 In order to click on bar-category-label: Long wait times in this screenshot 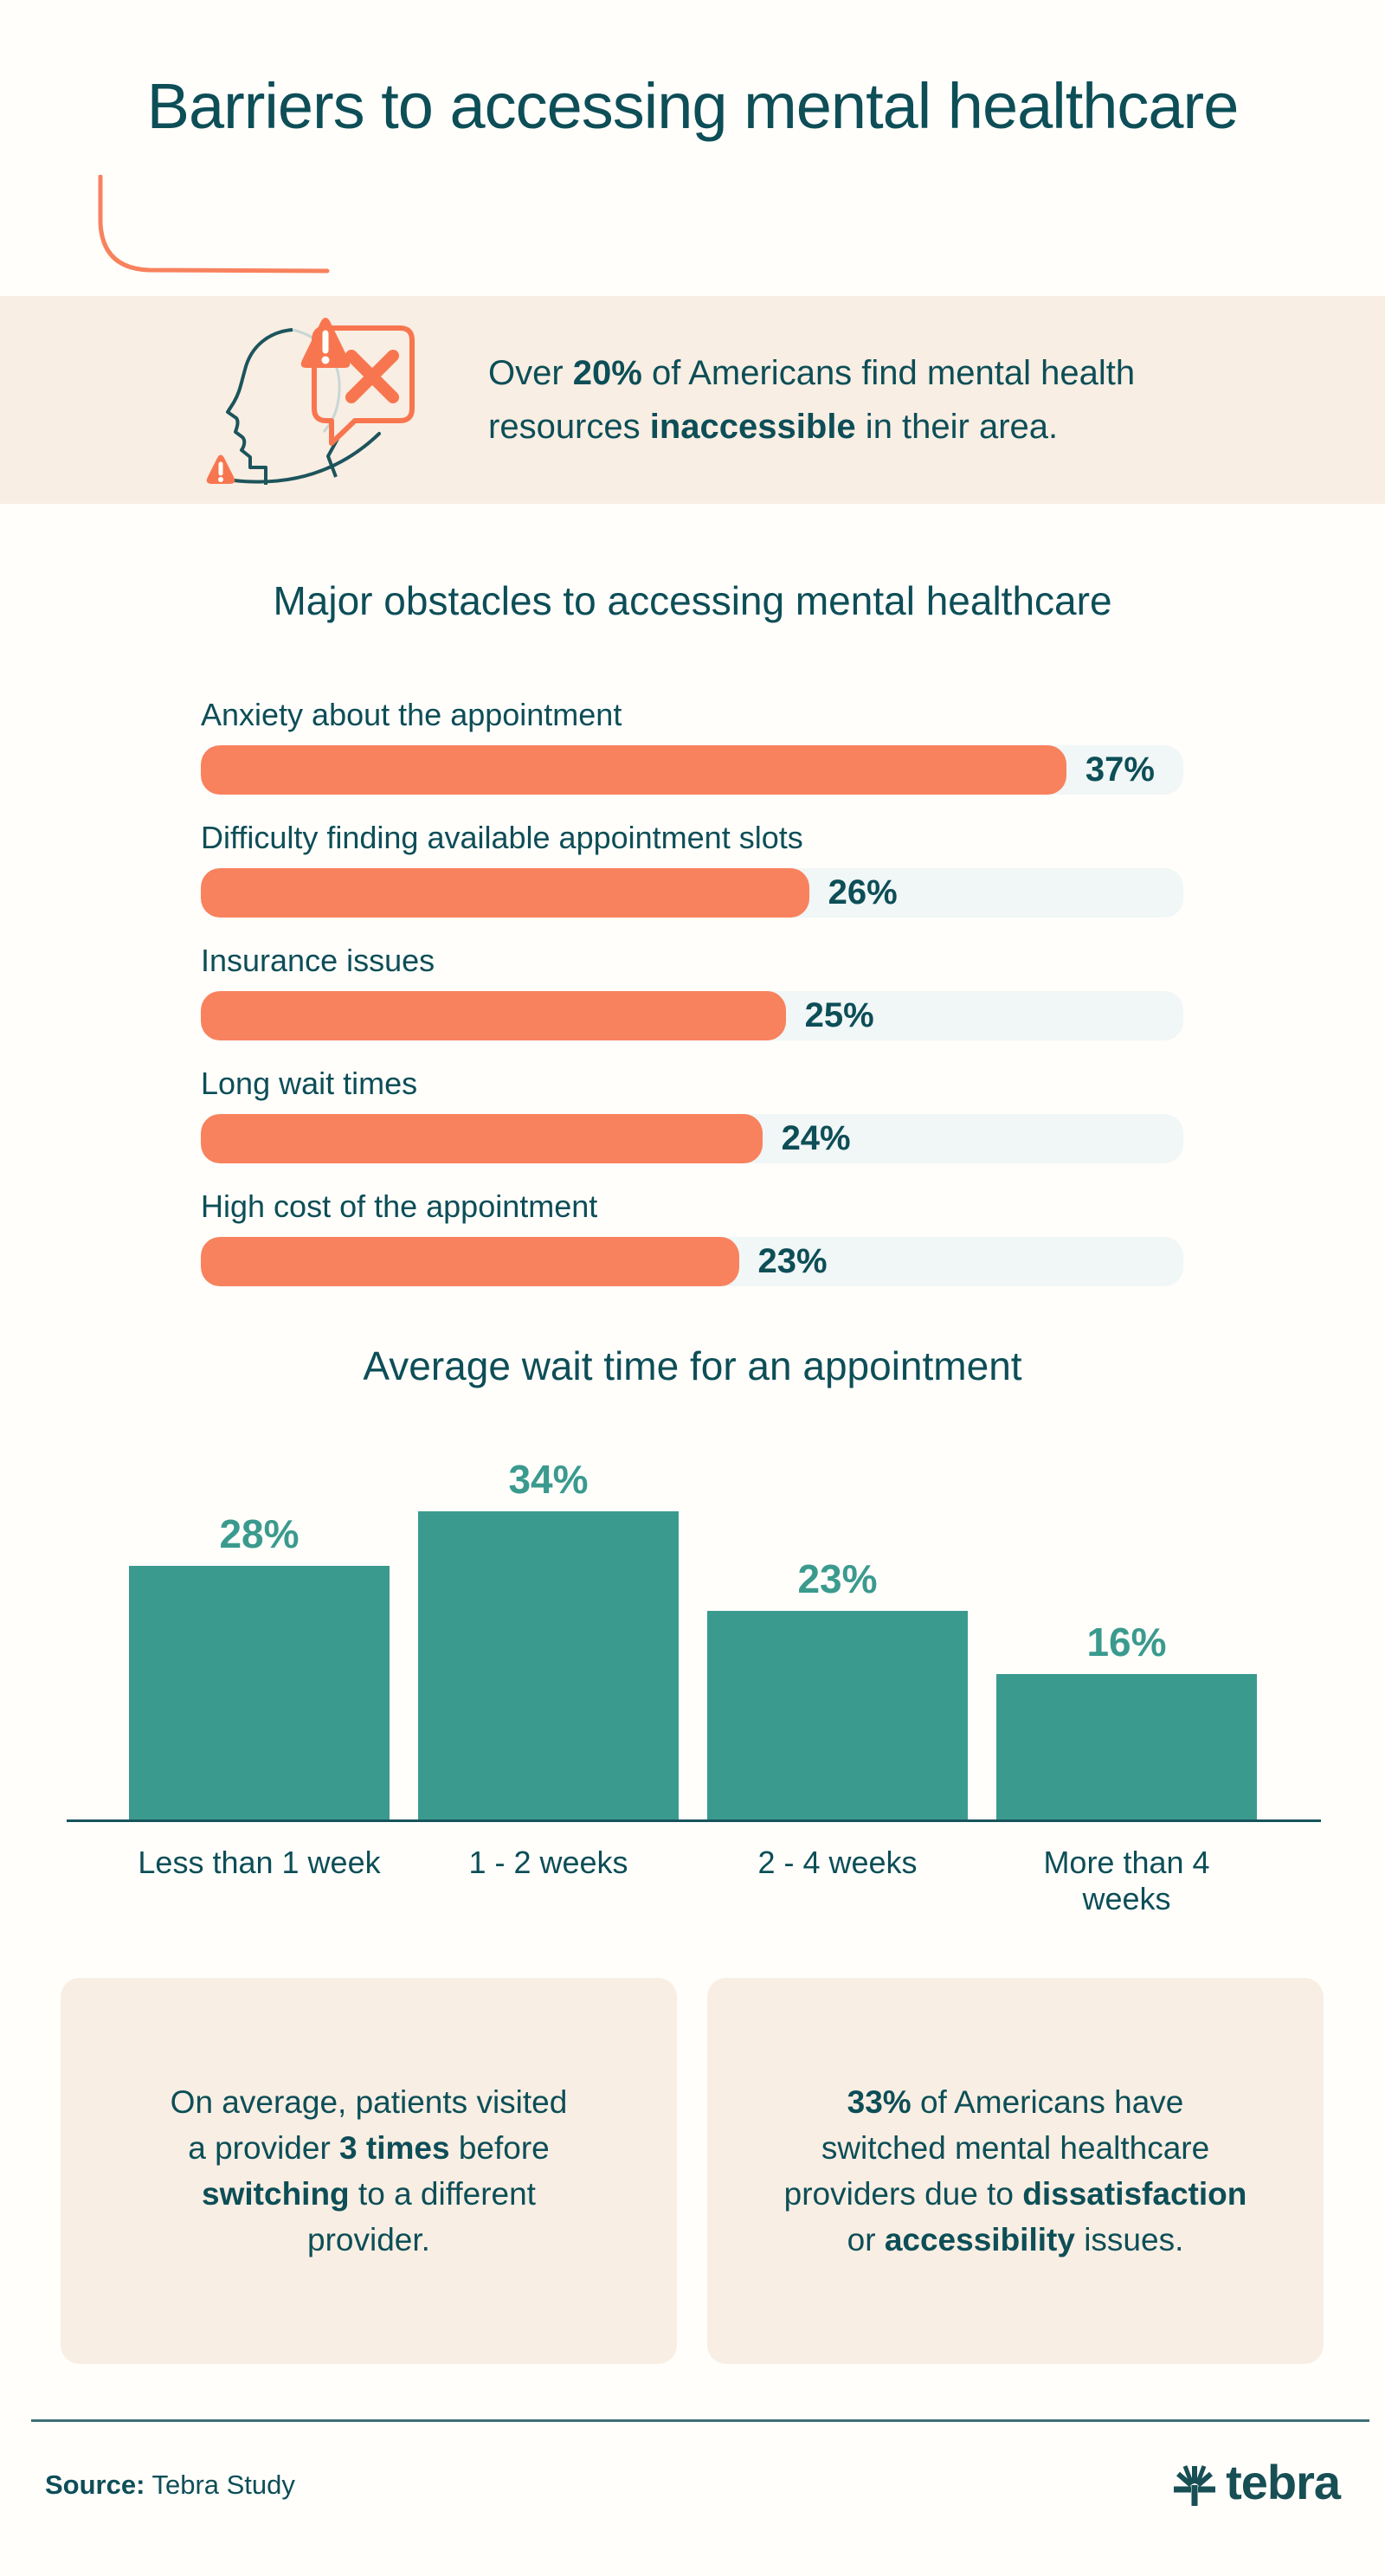, I will do `click(309, 1083)`.